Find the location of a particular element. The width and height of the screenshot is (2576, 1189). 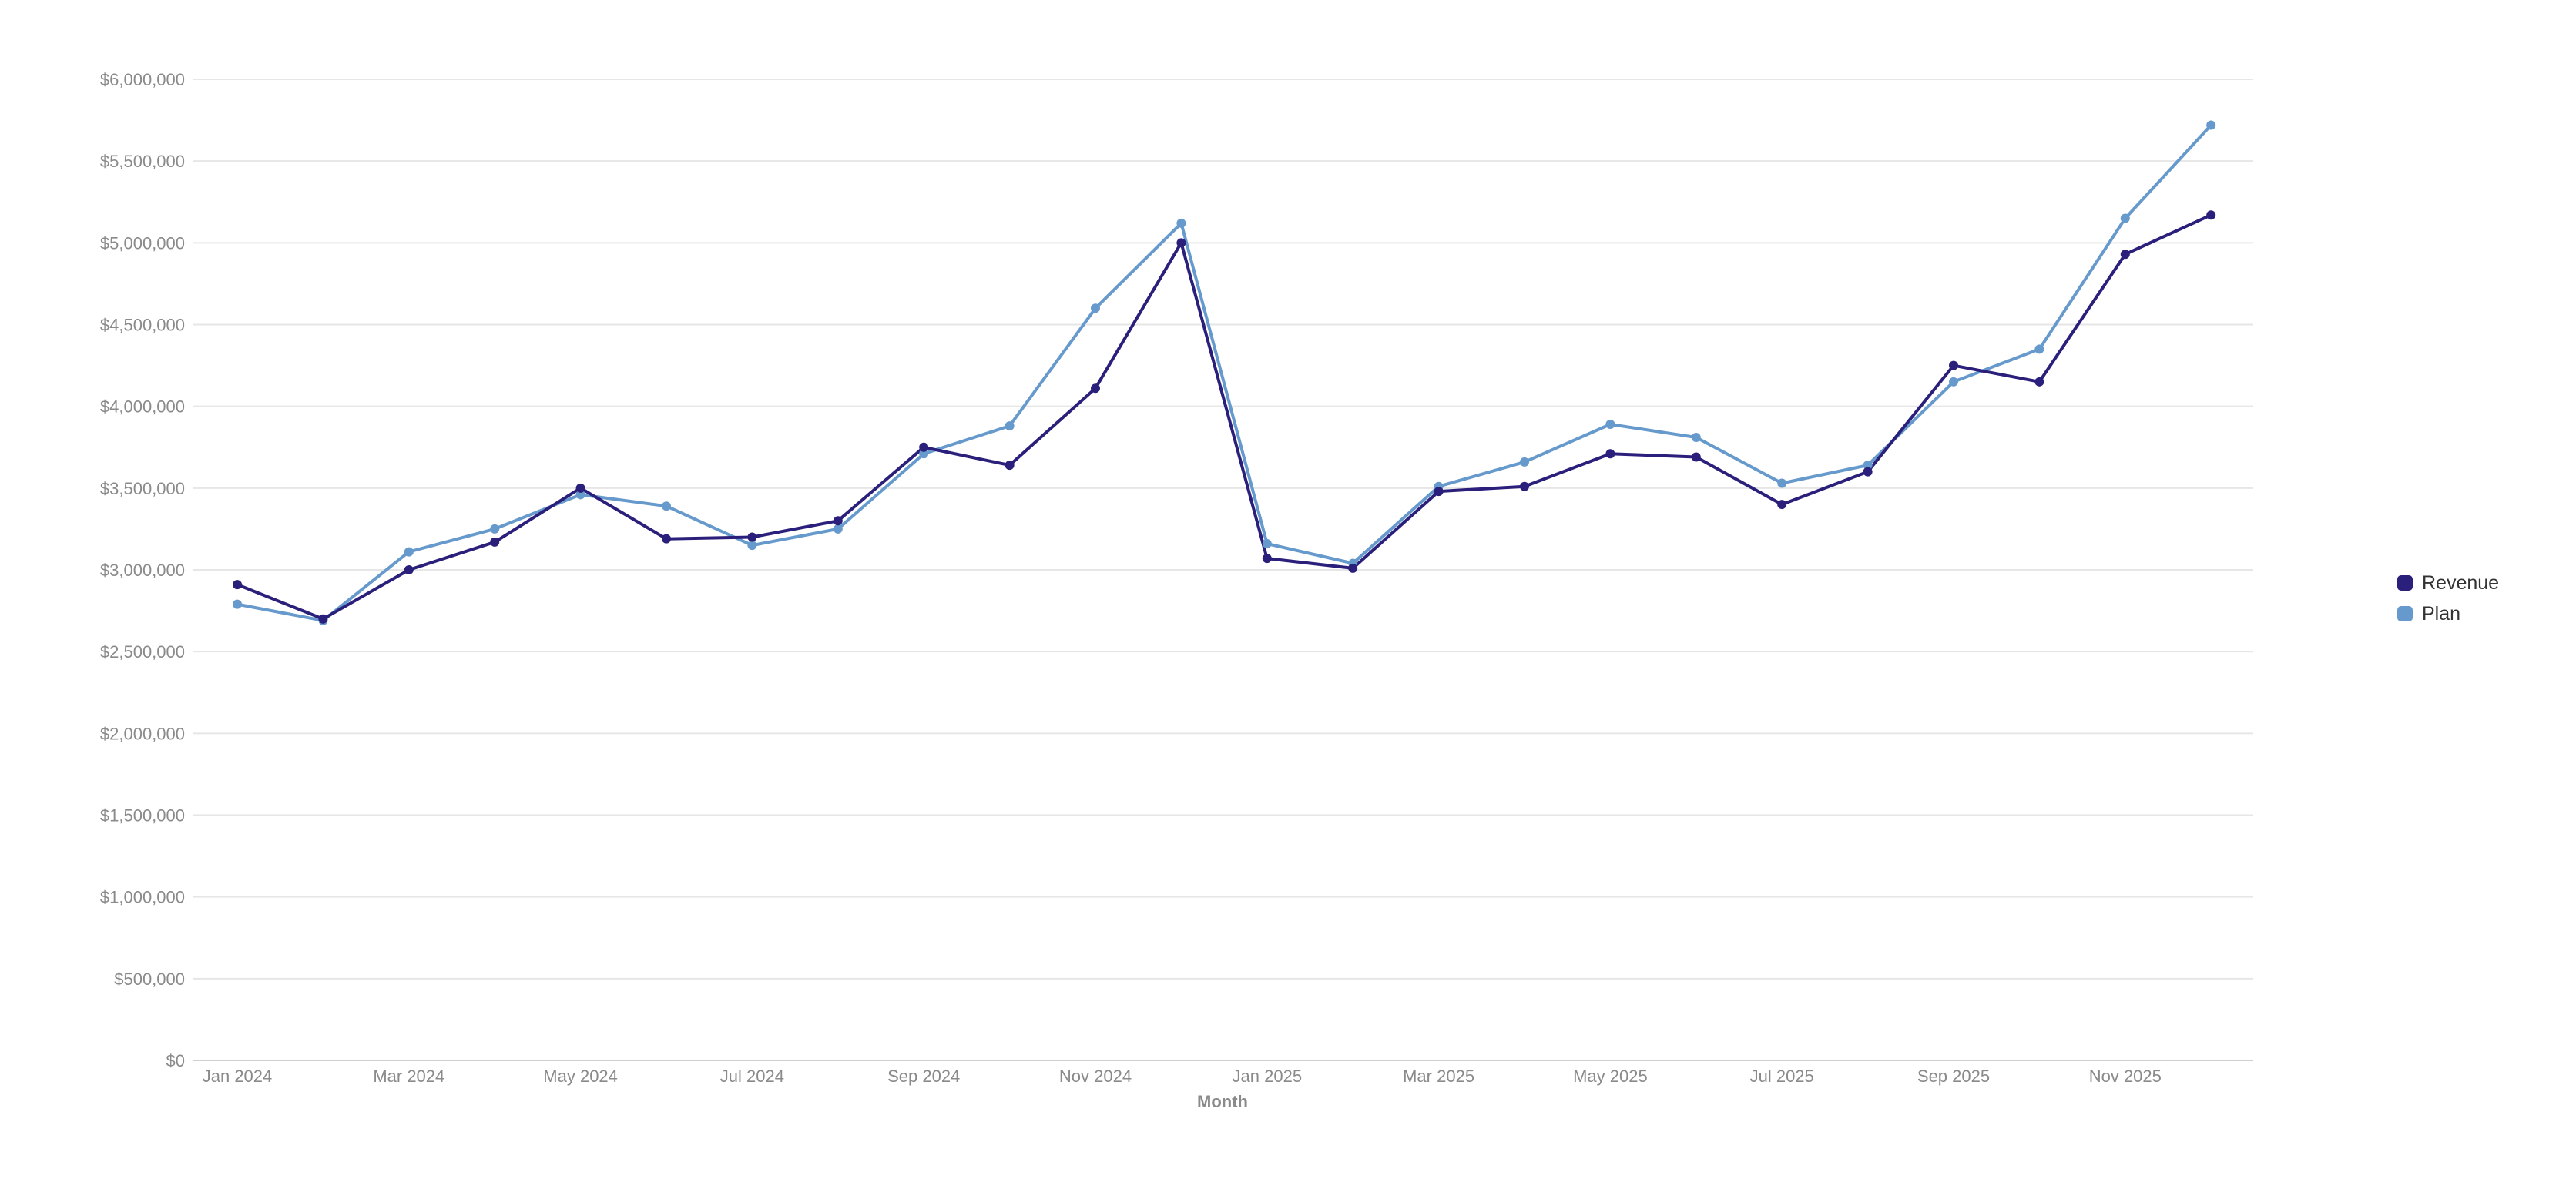

y-tick-label: $5,500,000 is located at coordinates (142, 161).